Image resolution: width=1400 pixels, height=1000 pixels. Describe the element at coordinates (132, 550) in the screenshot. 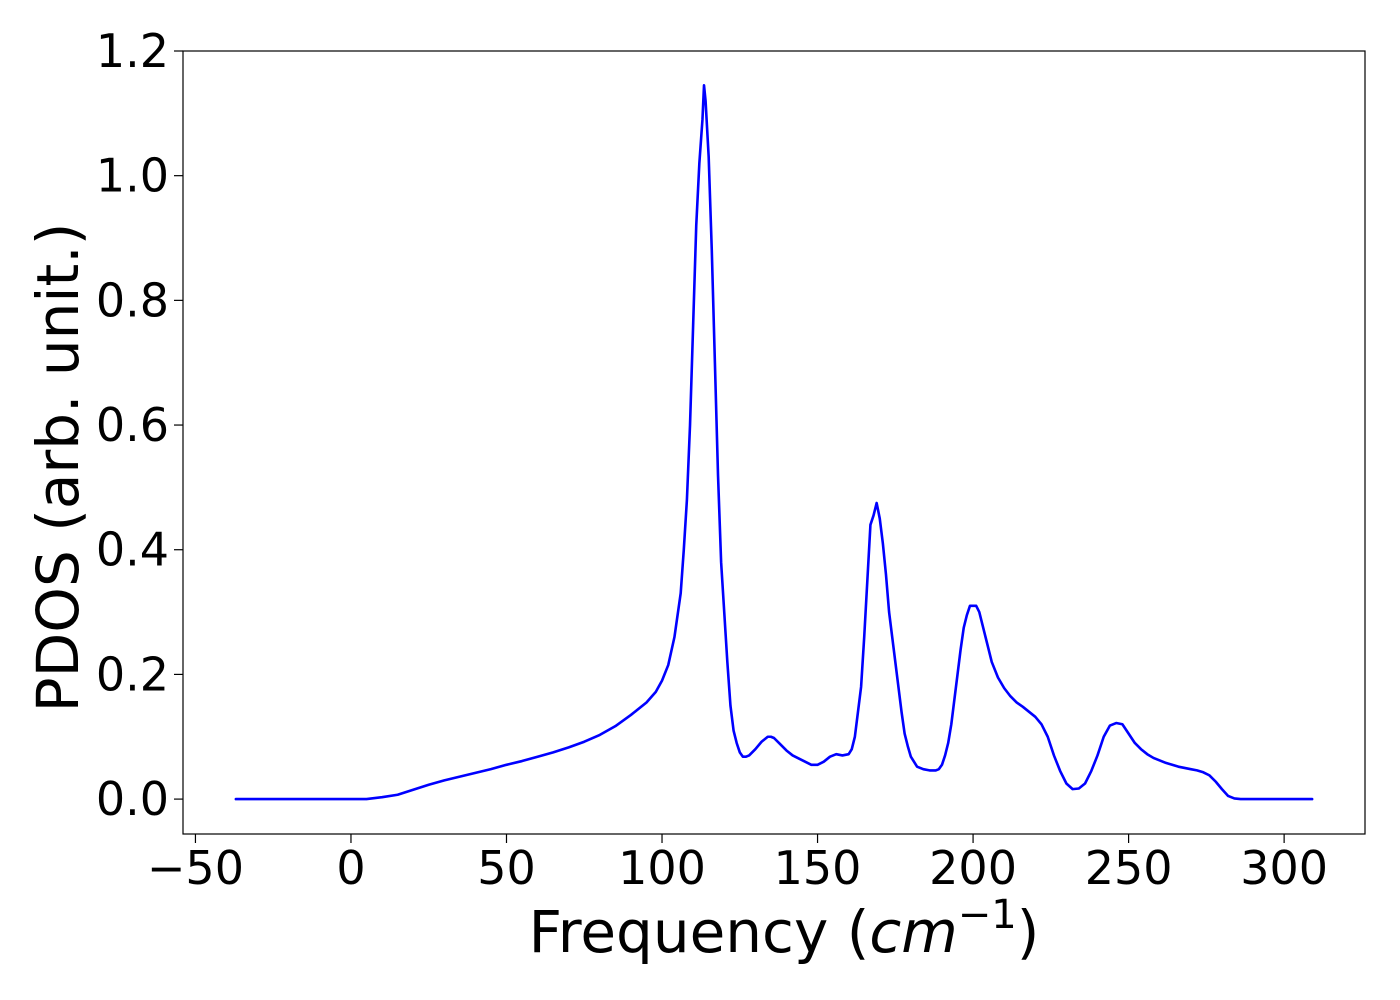

I see `y-tick-label: 0.4` at that location.